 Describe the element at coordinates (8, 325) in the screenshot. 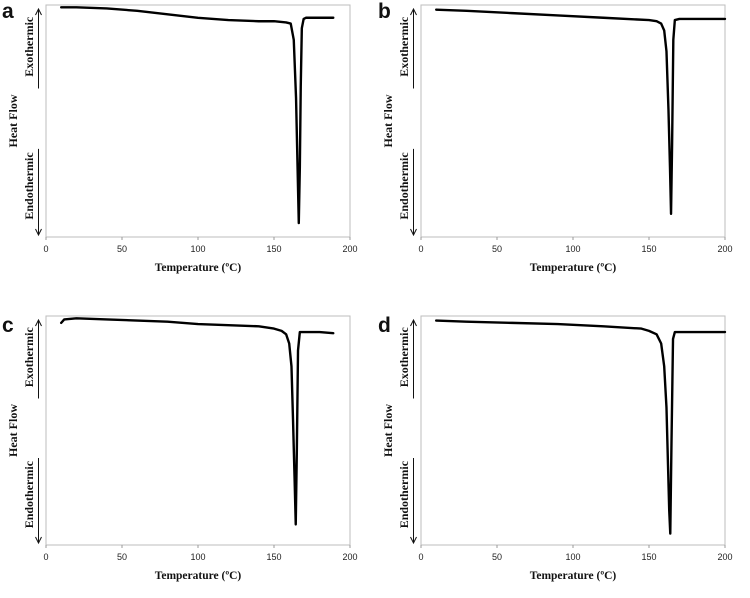

I see `panel-letter: c` at that location.